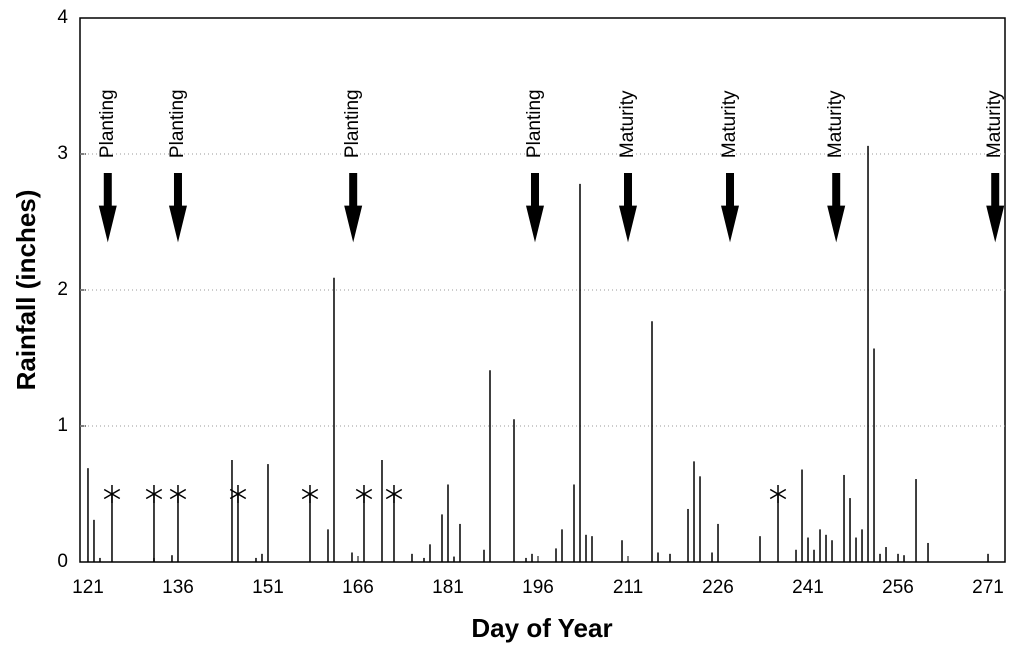 The width and height of the screenshot is (1015, 649). Describe the element at coordinates (178, 587) in the screenshot. I see `x-tick-label: 136` at that location.